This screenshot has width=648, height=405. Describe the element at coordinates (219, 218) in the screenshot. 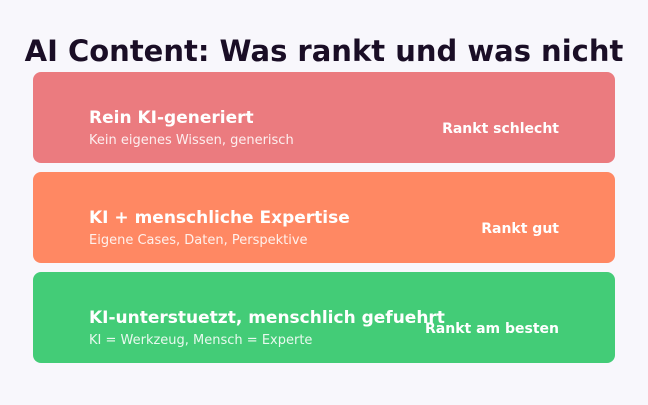

I see `card-heading: KI + menschliche Expertise` at that location.